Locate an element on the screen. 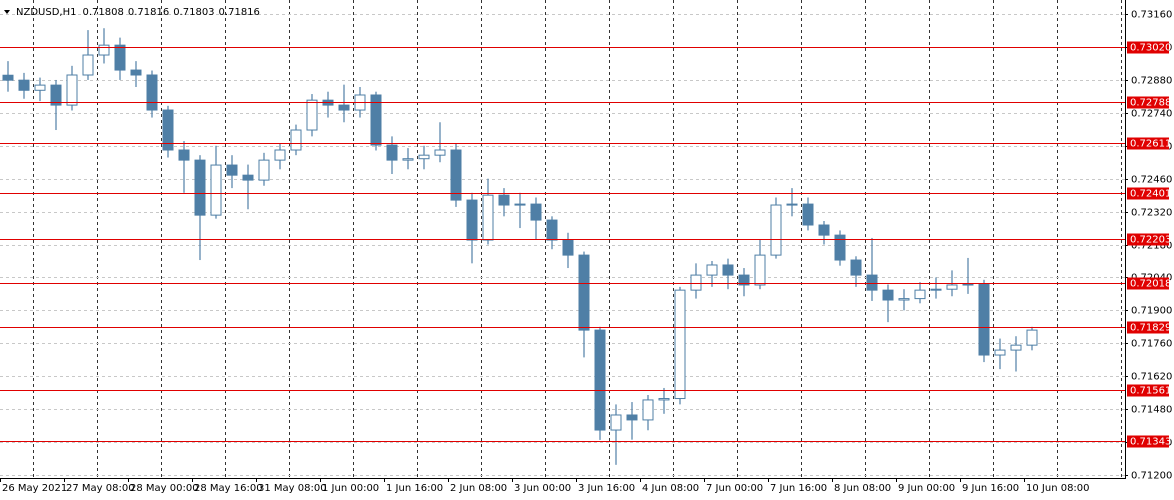 The width and height of the screenshot is (1174, 500). level-label: 0.72203 is located at coordinates (1150, 240).